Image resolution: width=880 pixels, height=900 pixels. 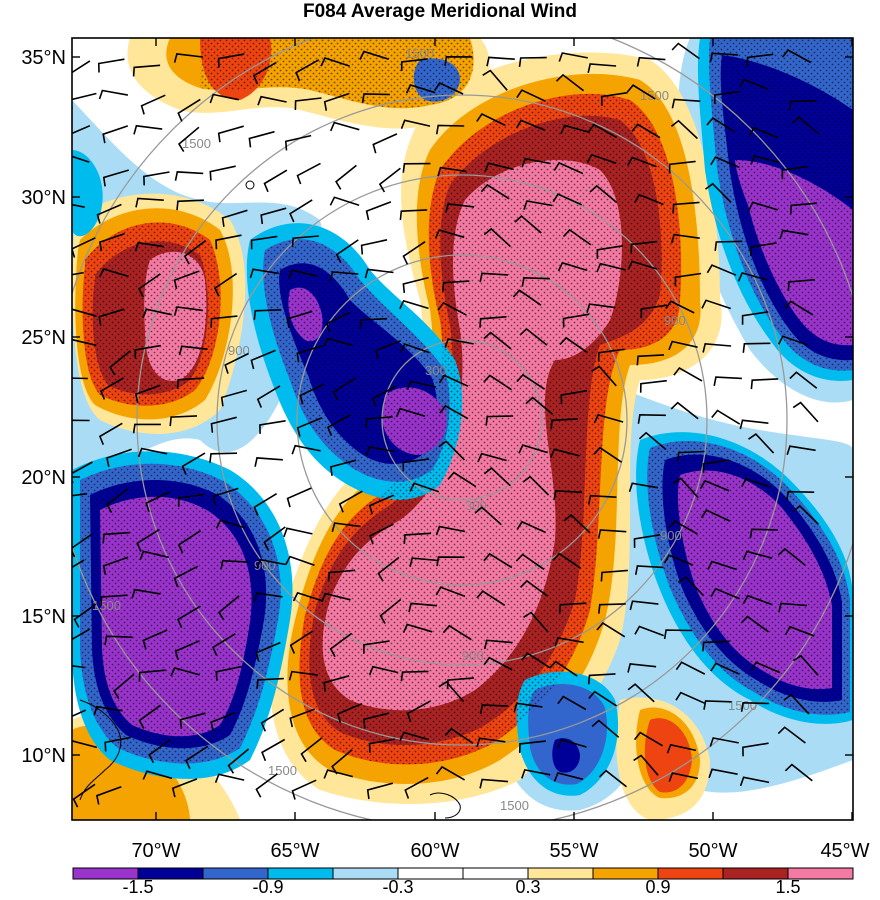 What do you see at coordinates (250, 185) in the screenshot?
I see `coastline-bermuda` at bounding box center [250, 185].